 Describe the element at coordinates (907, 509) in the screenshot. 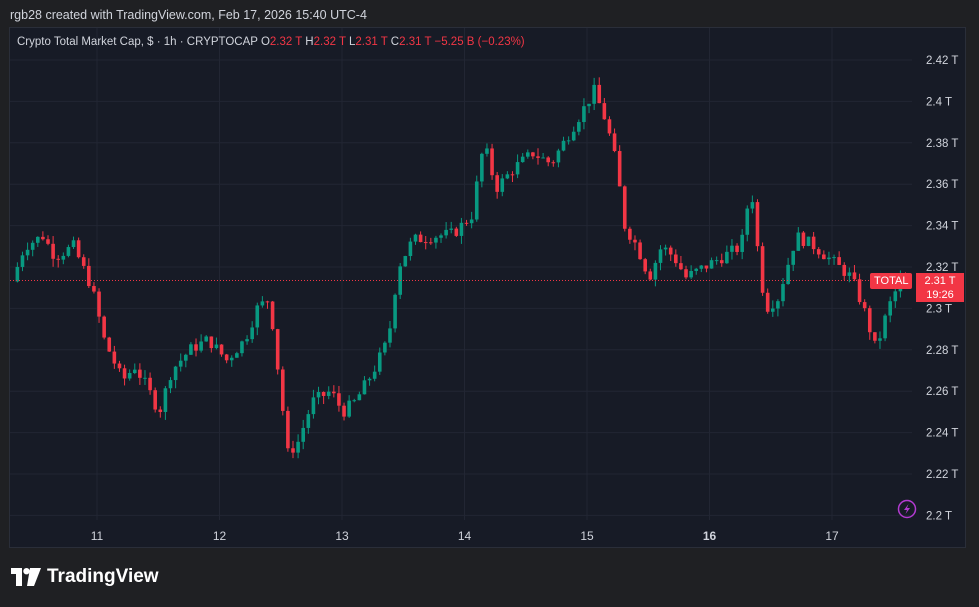

I see `lightning-icon` at that location.